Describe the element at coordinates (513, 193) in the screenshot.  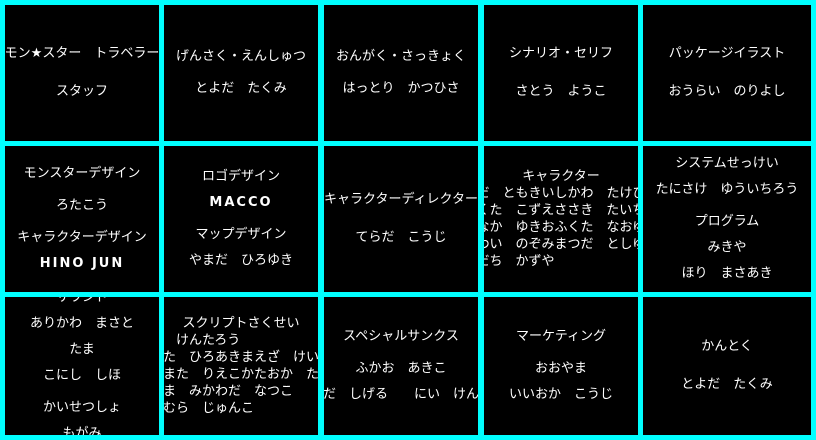
I see `credit-name: おだ ともき` at that location.